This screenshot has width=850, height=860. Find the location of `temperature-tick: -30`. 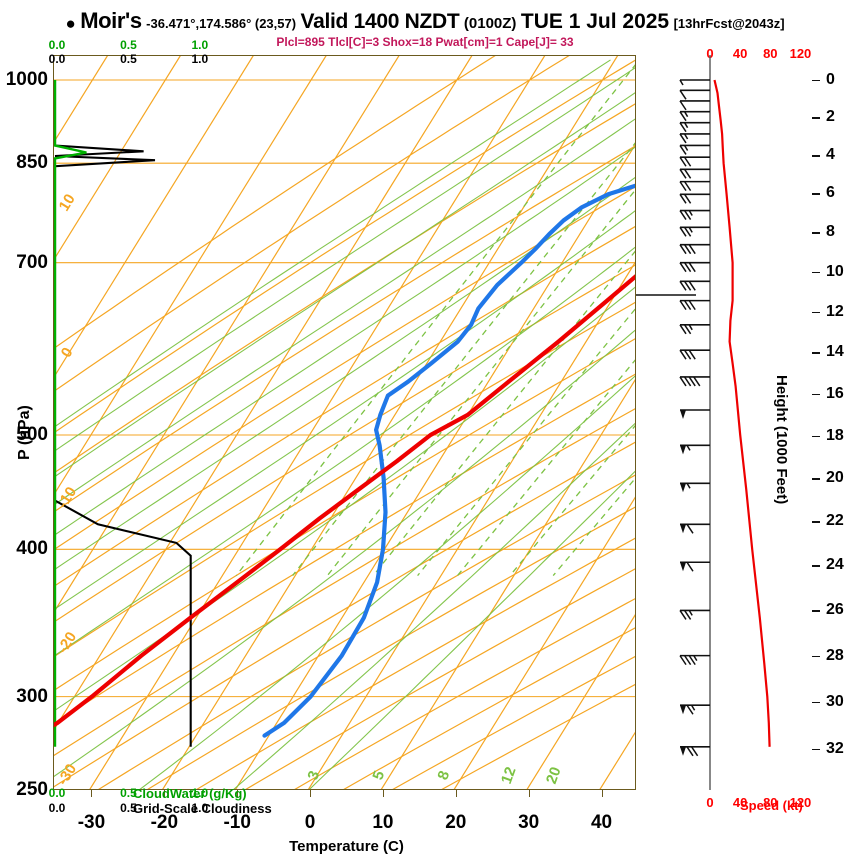

temperature-tick: -30 is located at coordinates (91, 822).